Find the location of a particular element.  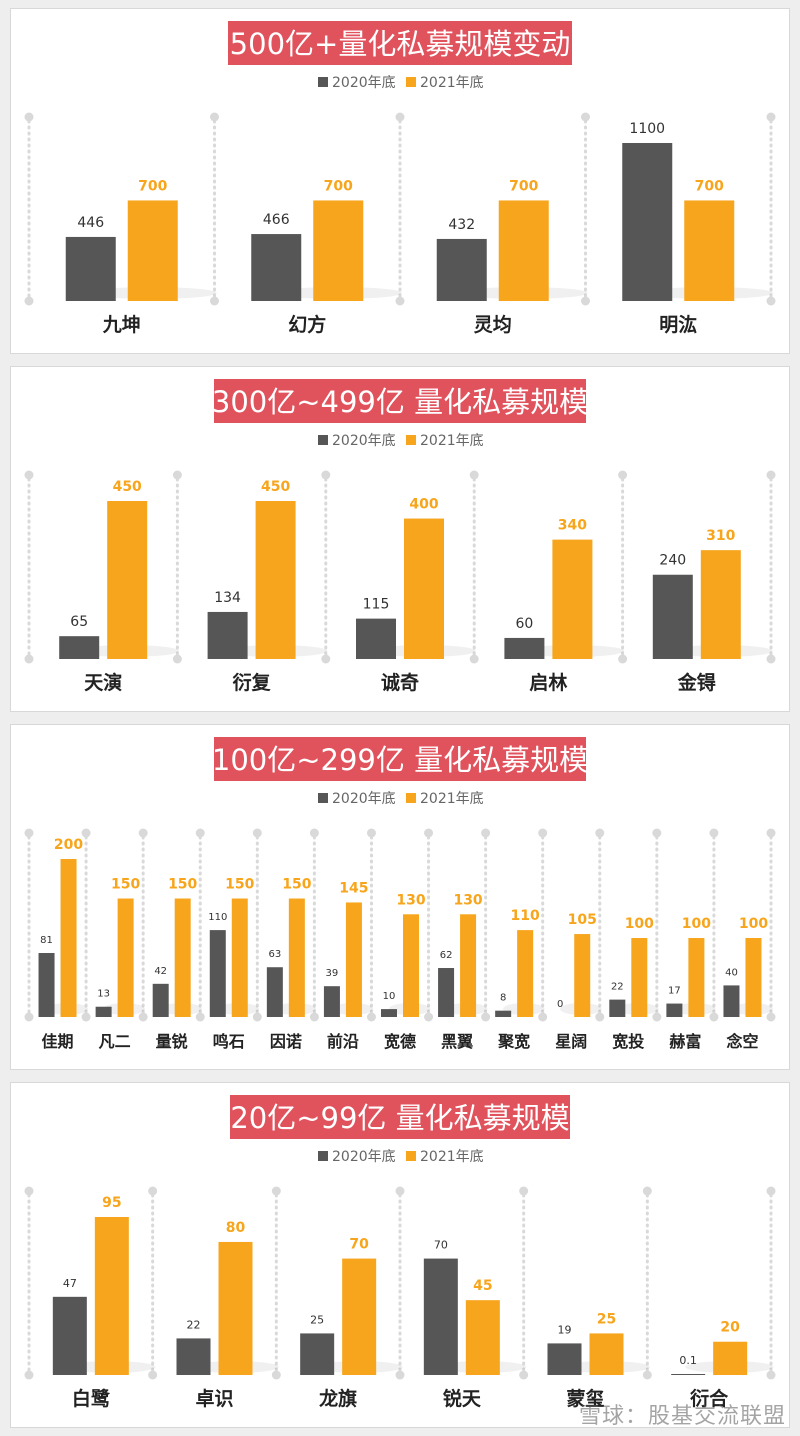

bar-2021-九坤 is located at coordinates (152, 250).